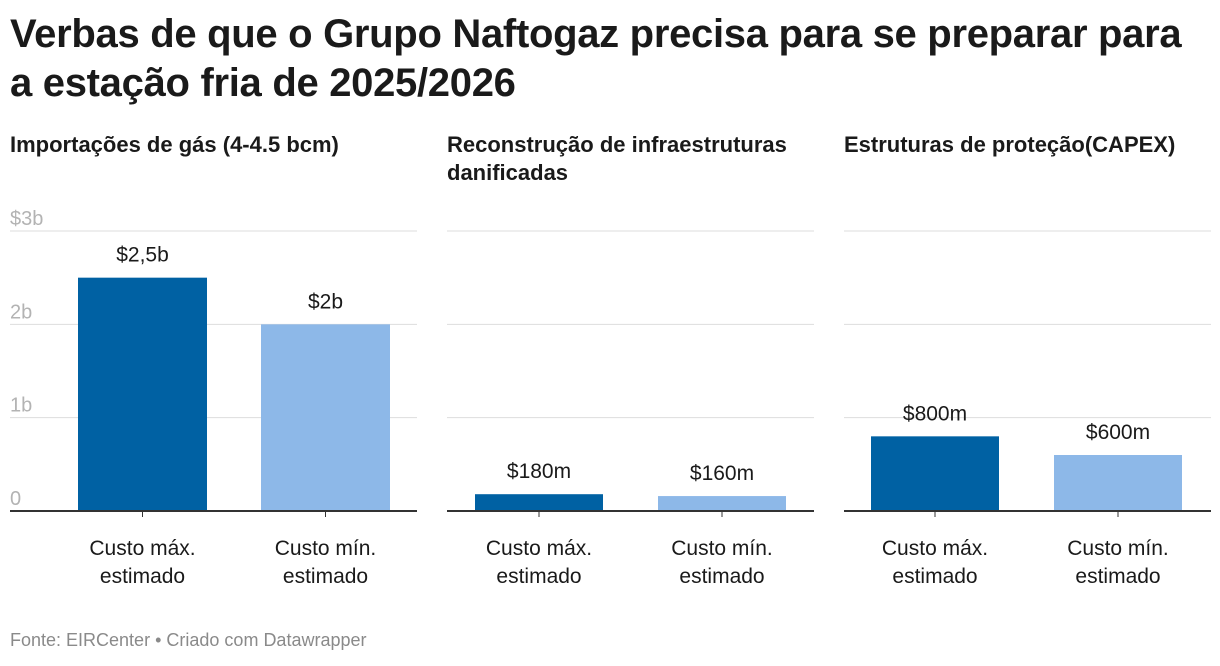 The image size is (1220, 666). What do you see at coordinates (1010, 144) in the screenshot?
I see `panel-title-protection: Estruturas de proteção(CAPEX)` at bounding box center [1010, 144].